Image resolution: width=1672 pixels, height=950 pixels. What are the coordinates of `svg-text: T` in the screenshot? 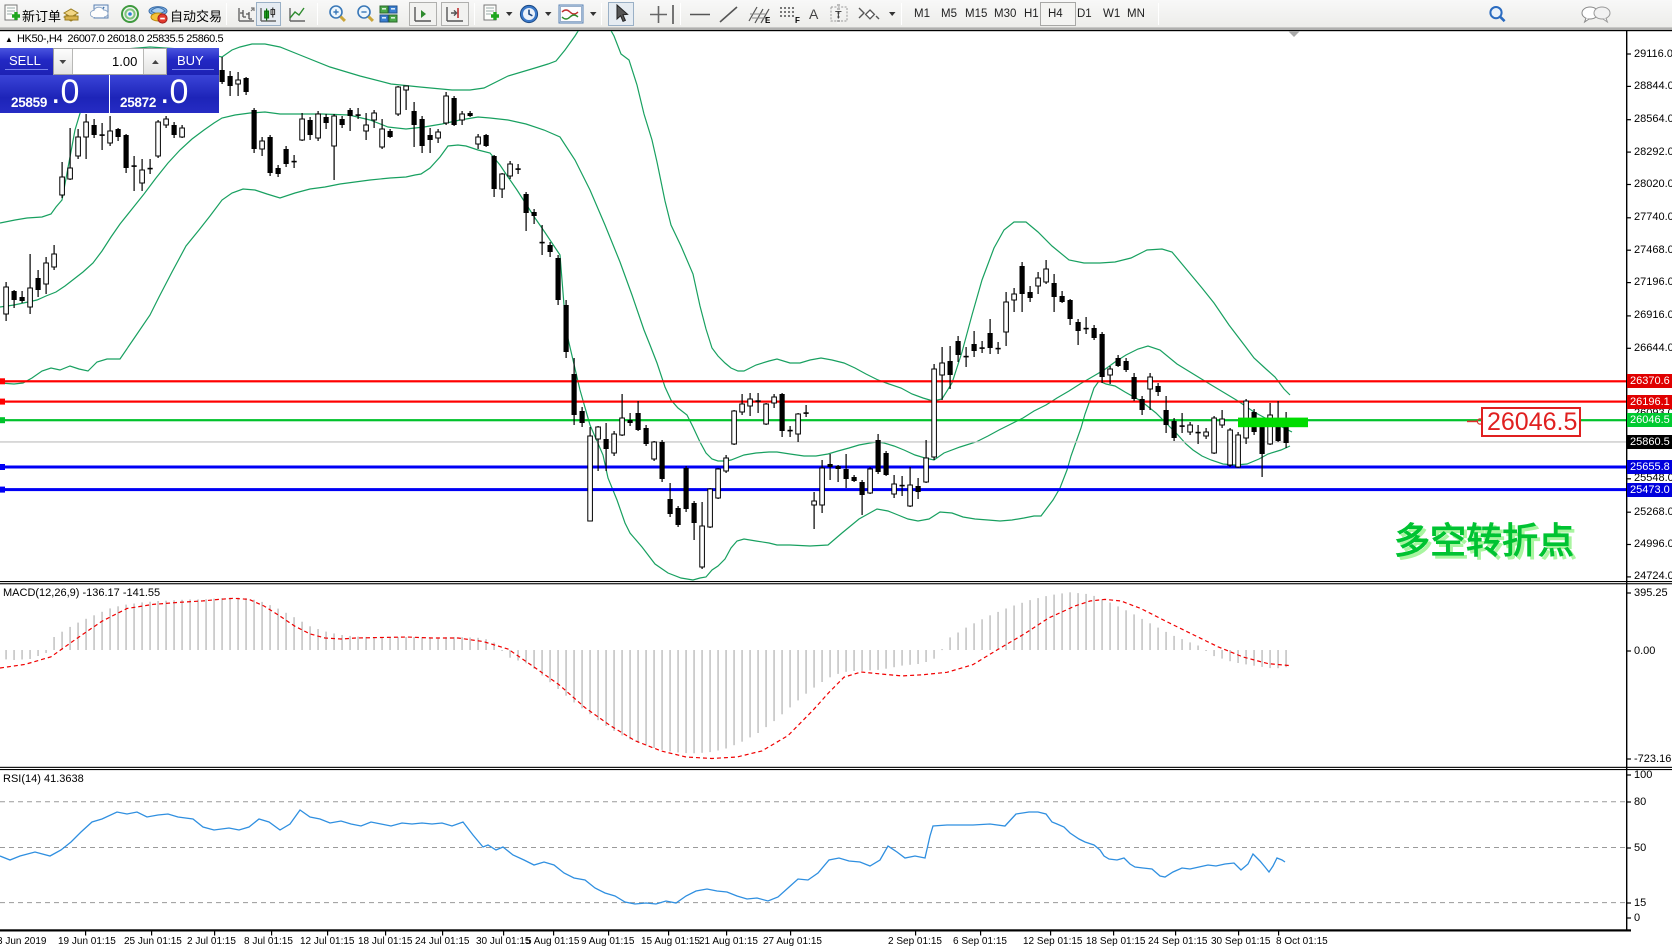 It's located at (838, 16).